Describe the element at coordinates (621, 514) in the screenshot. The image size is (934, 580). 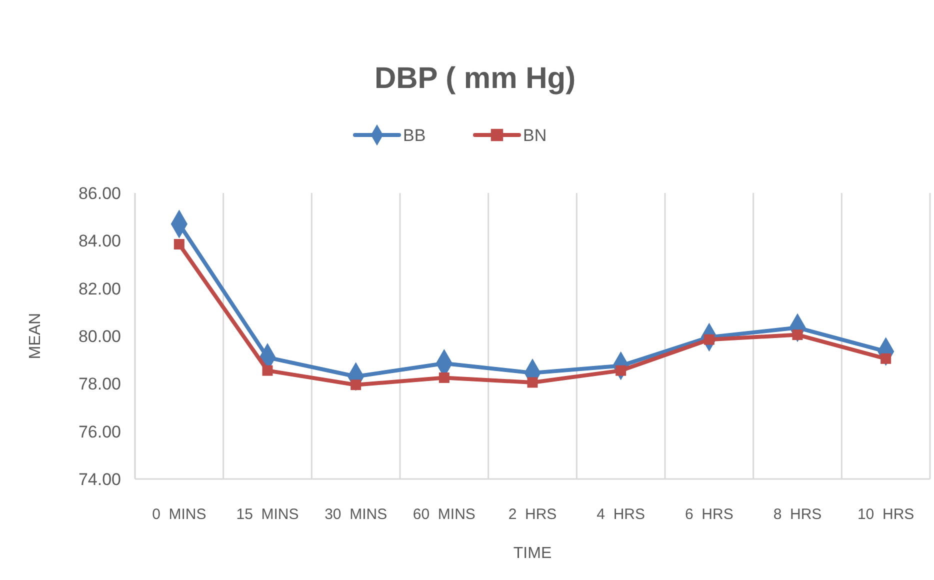
I see `x-tick-label: 4 HRS` at that location.